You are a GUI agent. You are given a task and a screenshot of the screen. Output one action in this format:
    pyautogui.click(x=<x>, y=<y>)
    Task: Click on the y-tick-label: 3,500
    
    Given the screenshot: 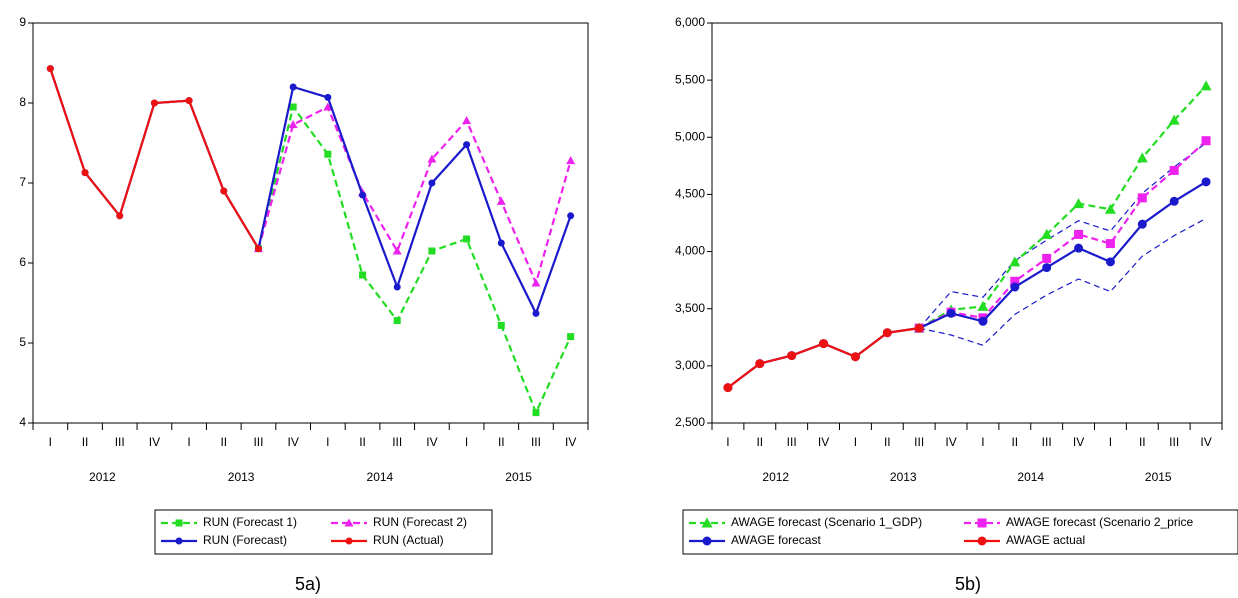 What is the action you would take?
    pyautogui.click(x=690, y=308)
    